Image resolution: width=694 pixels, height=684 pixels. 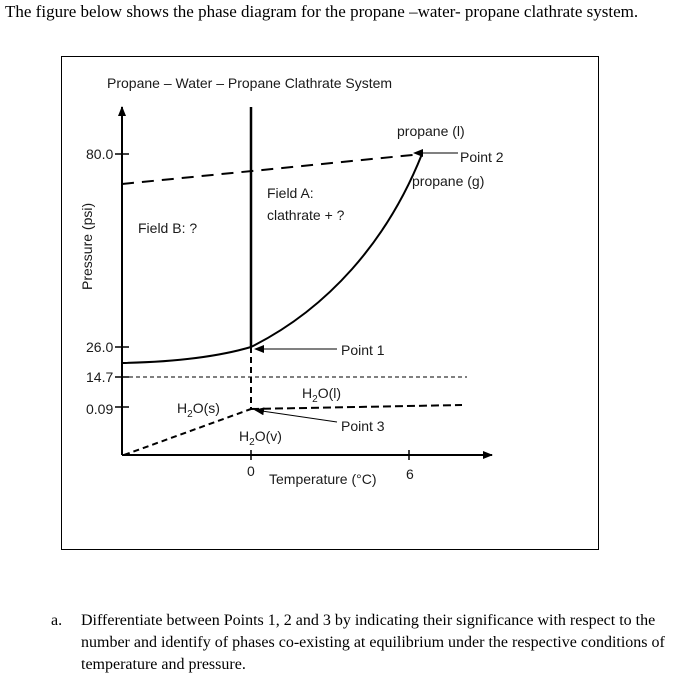 What do you see at coordinates (410, 474) in the screenshot?
I see `x-tick-label-6: 6` at bounding box center [410, 474].